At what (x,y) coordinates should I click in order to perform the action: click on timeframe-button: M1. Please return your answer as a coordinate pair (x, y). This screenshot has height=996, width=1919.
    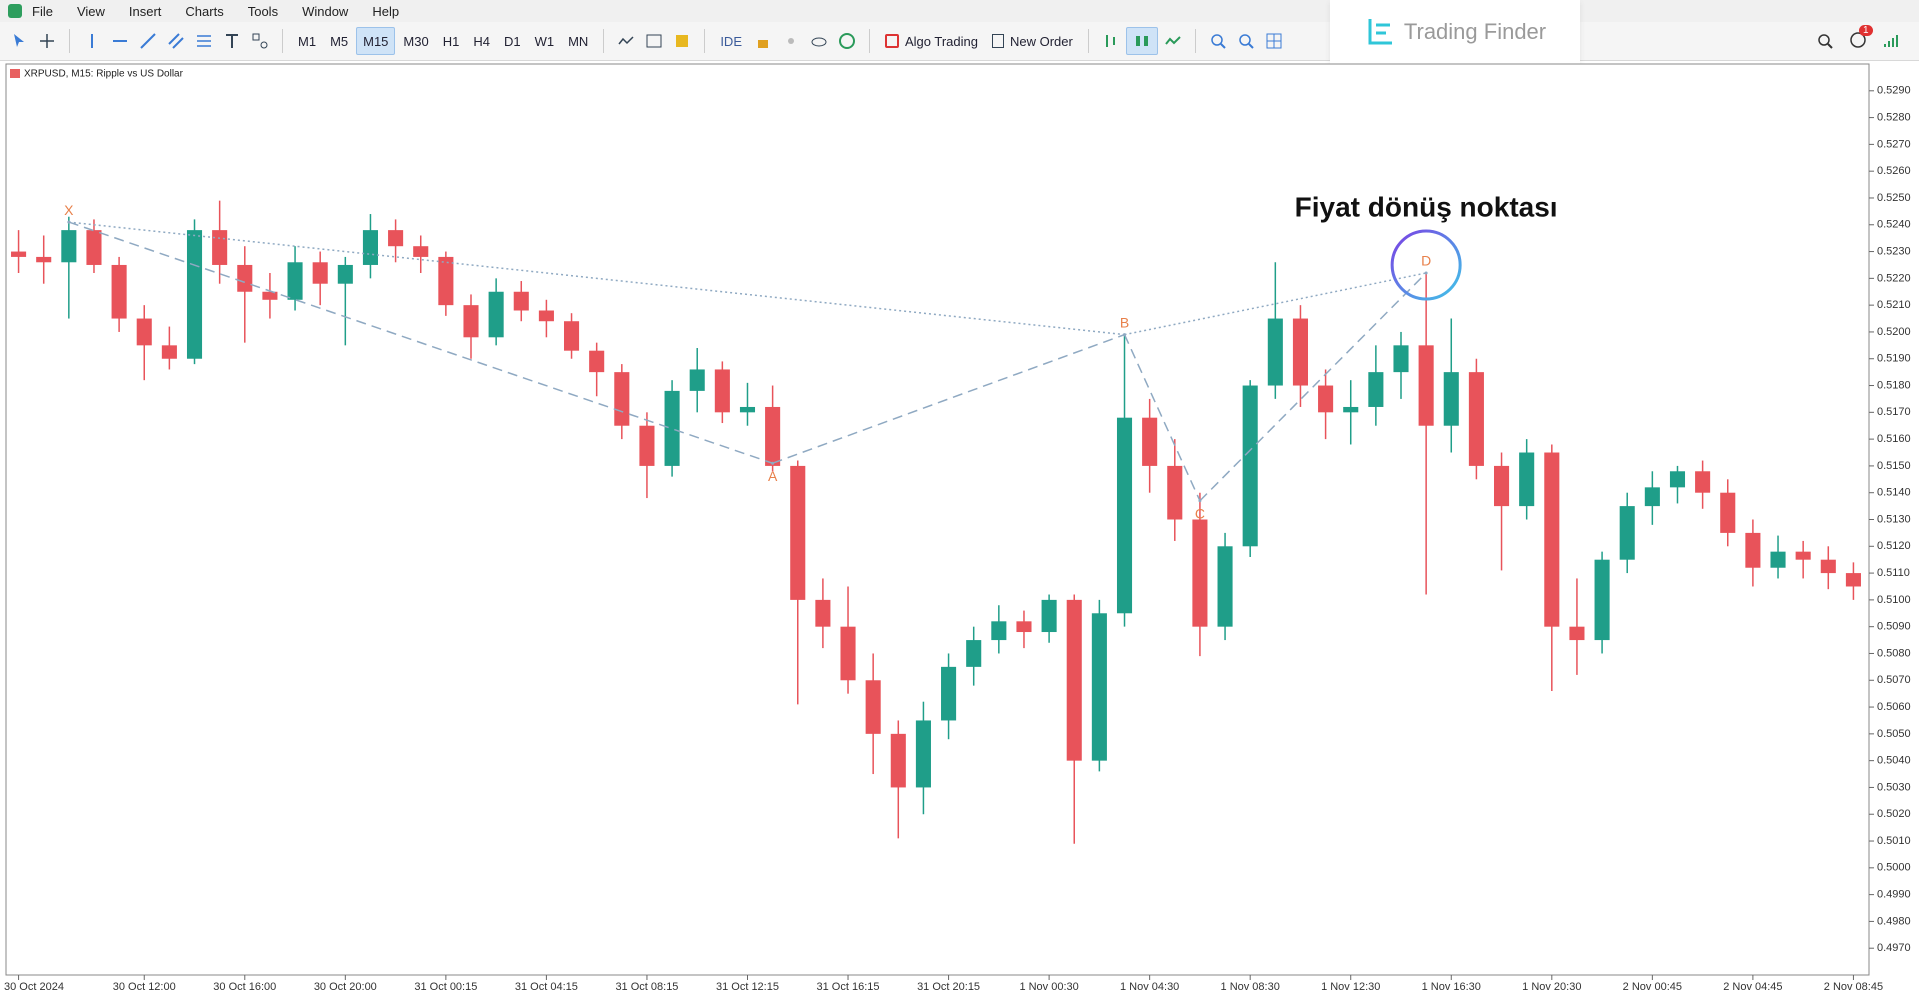
    Looking at the image, I should click on (307, 41).